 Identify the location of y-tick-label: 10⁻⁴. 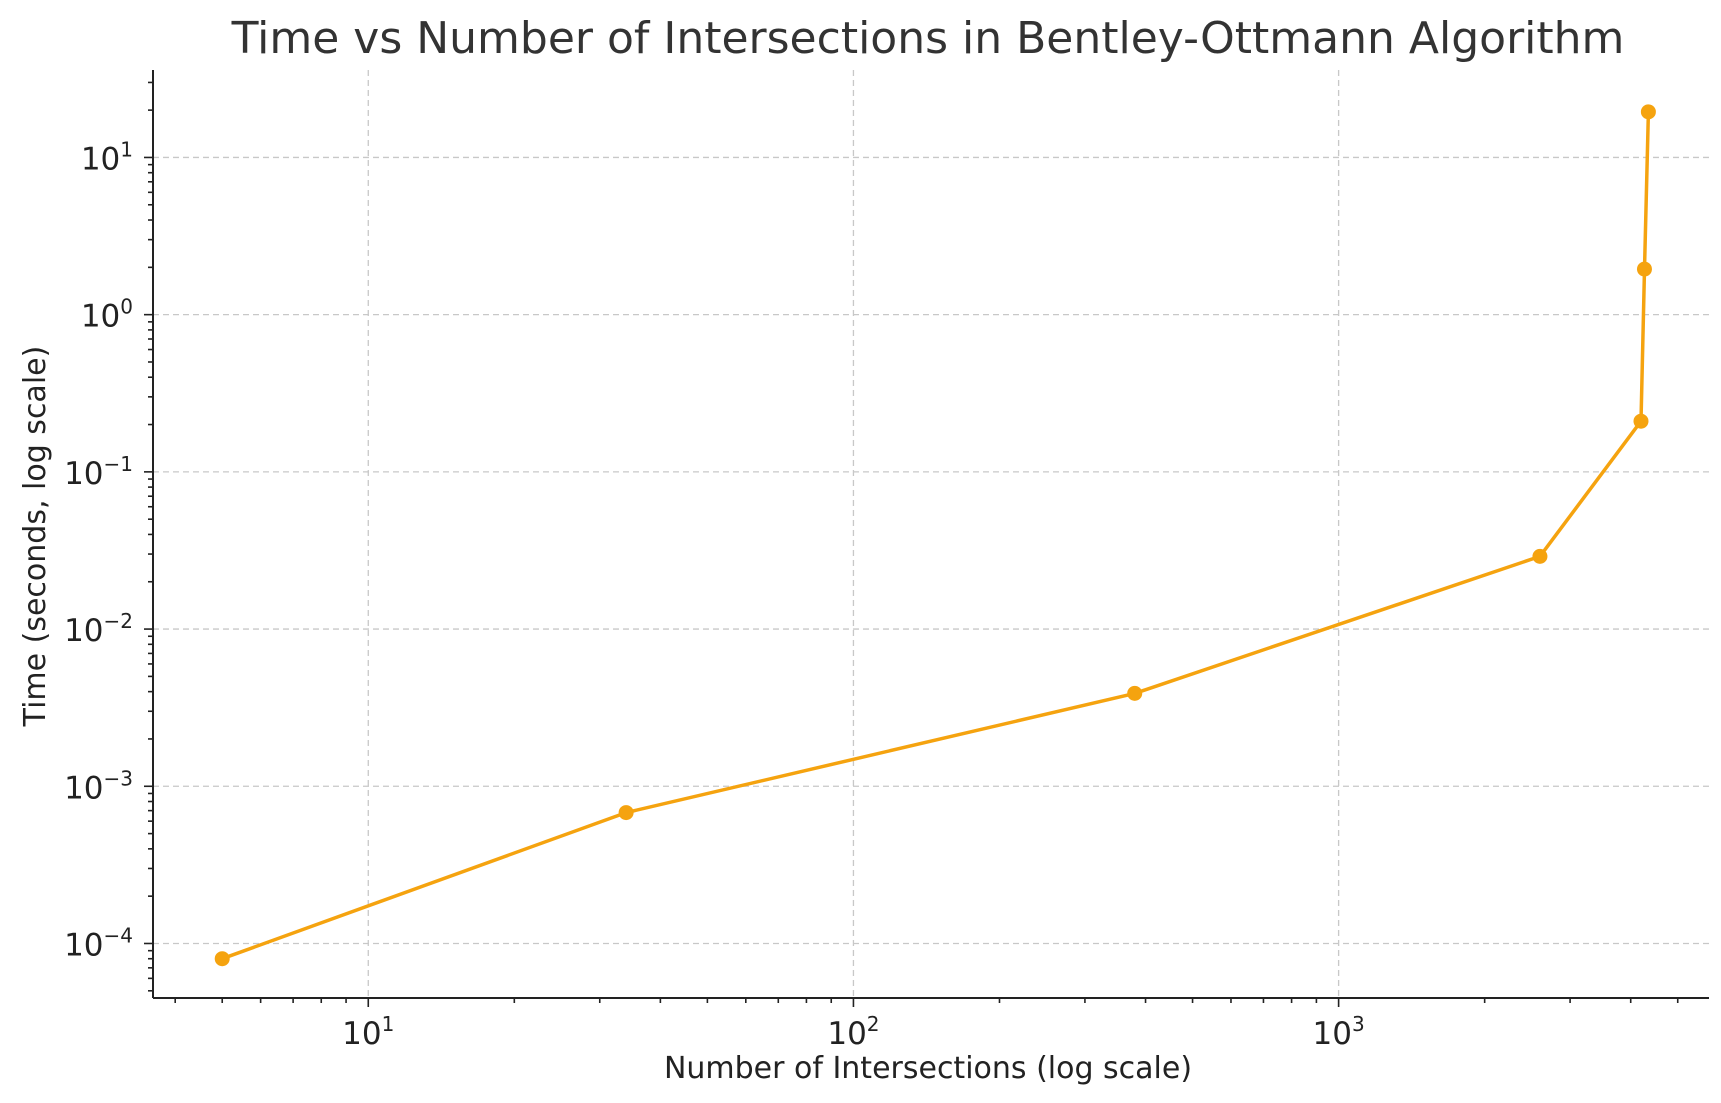
(98, 943).